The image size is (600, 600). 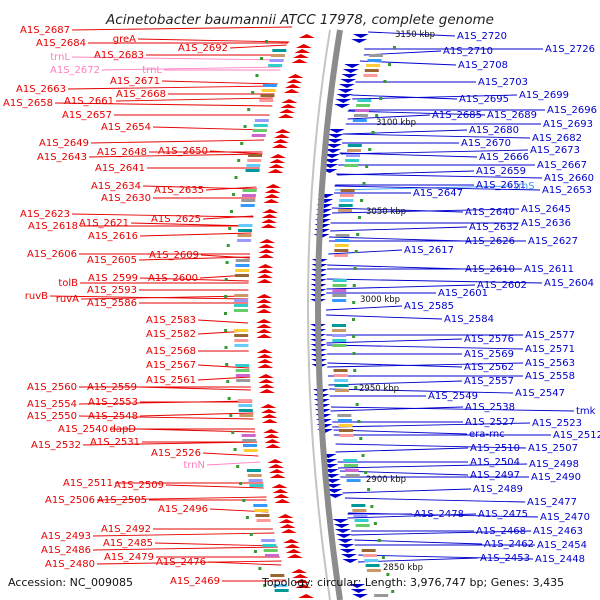 What do you see at coordinates (489, 339) in the screenshot?
I see `gene-label: A1S_2576` at bounding box center [489, 339].